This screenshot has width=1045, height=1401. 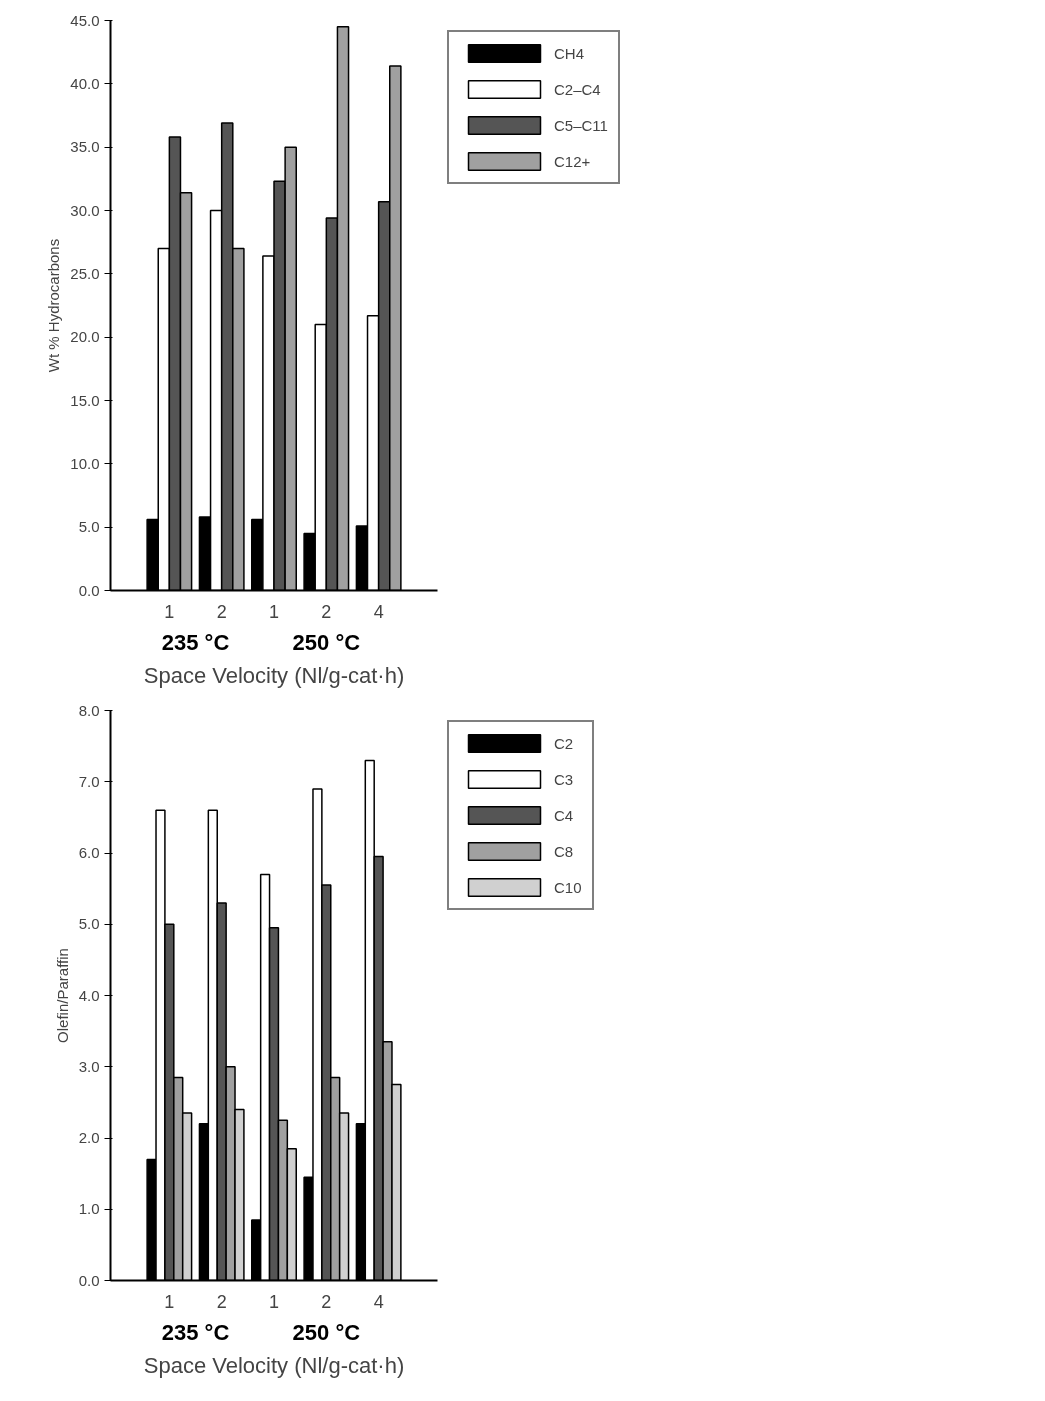 What do you see at coordinates (54, 305) in the screenshot?
I see `y-axis-title: Wt % Hydrocarbons` at bounding box center [54, 305].